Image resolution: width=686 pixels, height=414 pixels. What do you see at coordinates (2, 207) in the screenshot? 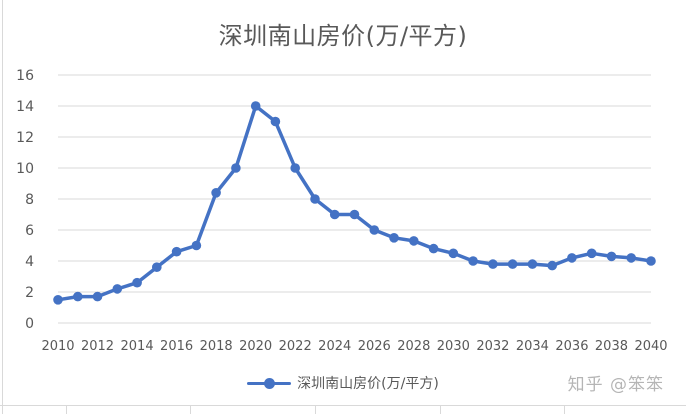
I see `frame-left-edge` at bounding box center [2, 207].